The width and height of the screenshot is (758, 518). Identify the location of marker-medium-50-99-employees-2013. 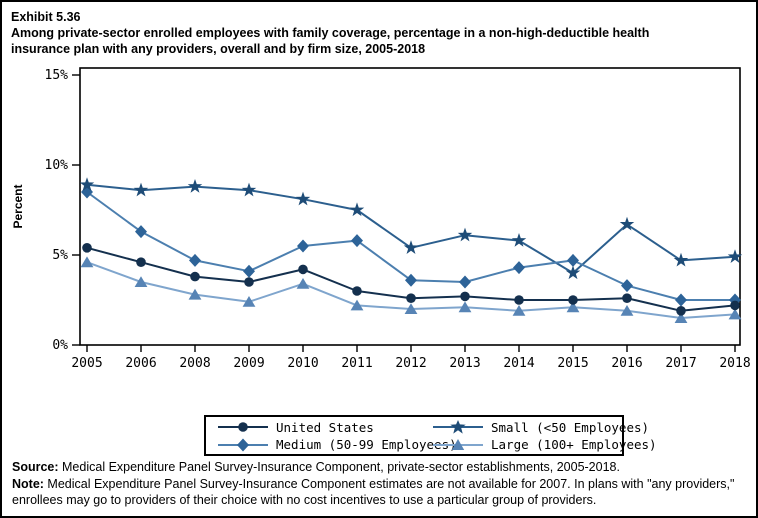
(465, 282).